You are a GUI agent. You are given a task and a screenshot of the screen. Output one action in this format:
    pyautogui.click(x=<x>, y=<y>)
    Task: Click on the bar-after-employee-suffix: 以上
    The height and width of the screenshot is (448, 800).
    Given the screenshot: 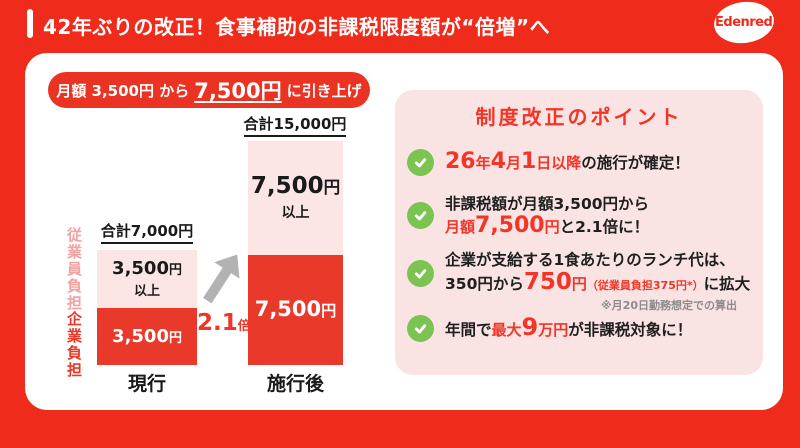 What is the action you would take?
    pyautogui.click(x=295, y=212)
    